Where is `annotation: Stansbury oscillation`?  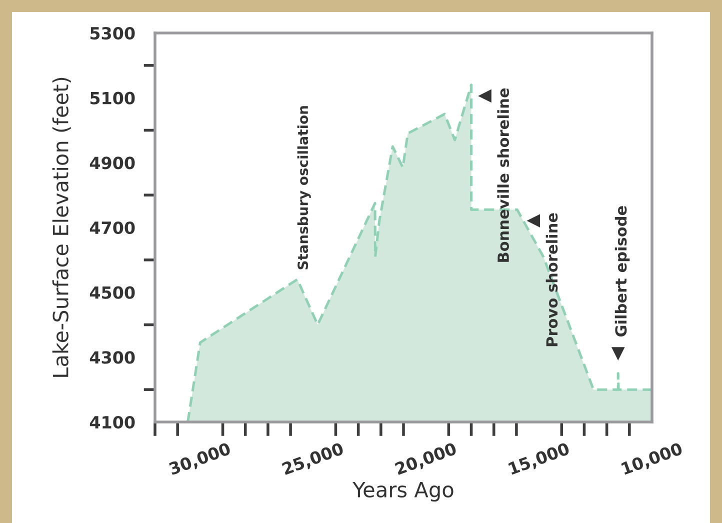 annotation: Stansbury oscillation is located at coordinates (304, 188).